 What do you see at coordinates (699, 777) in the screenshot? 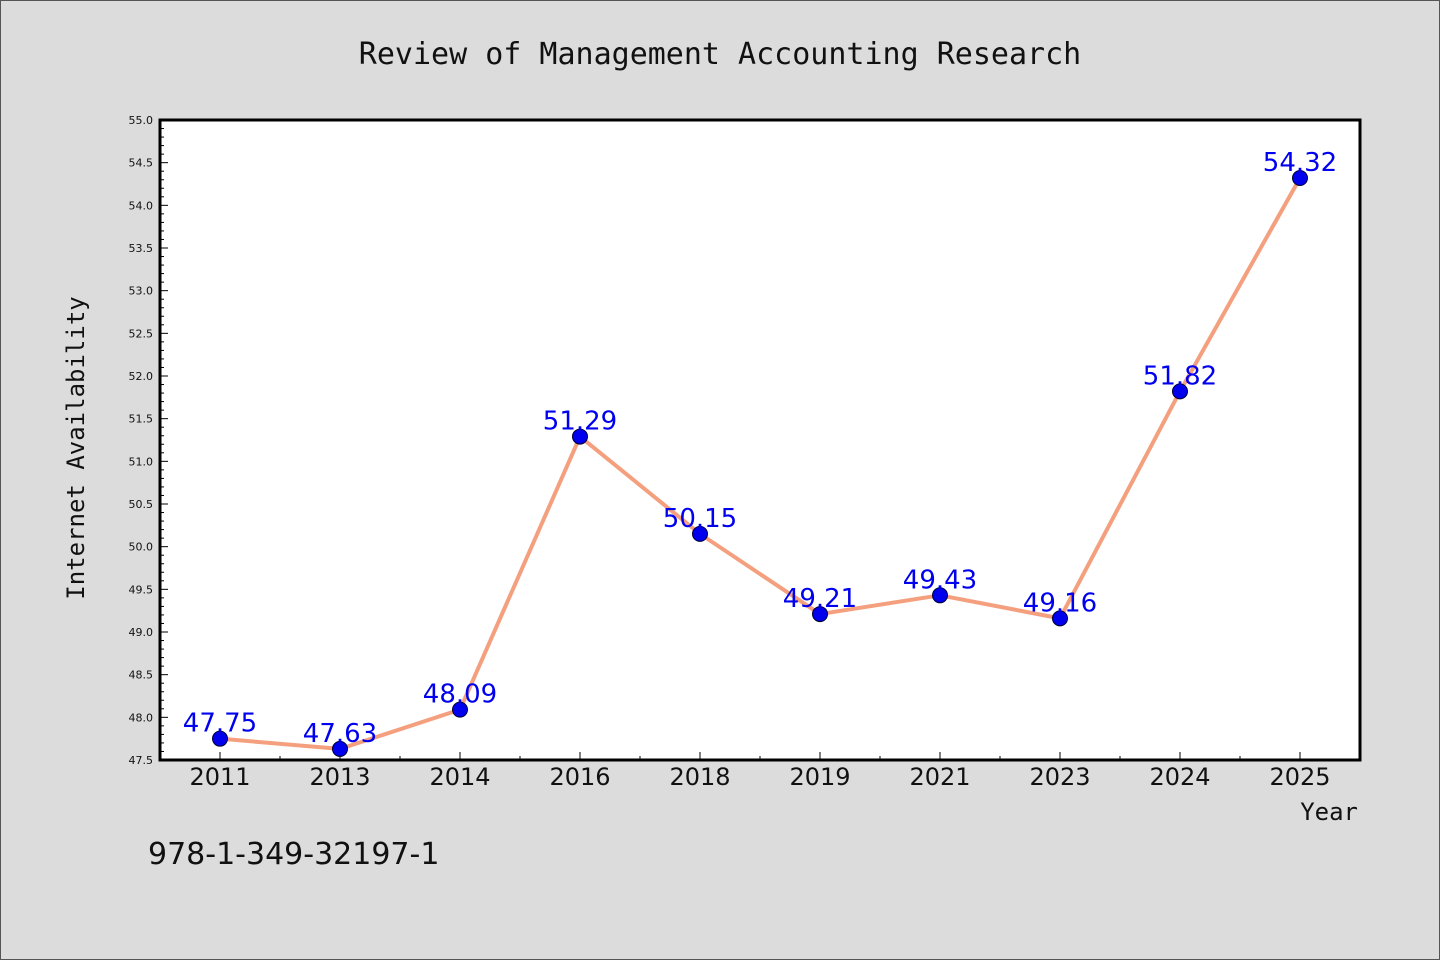
I see `x-tick-label: 2018` at bounding box center [699, 777].